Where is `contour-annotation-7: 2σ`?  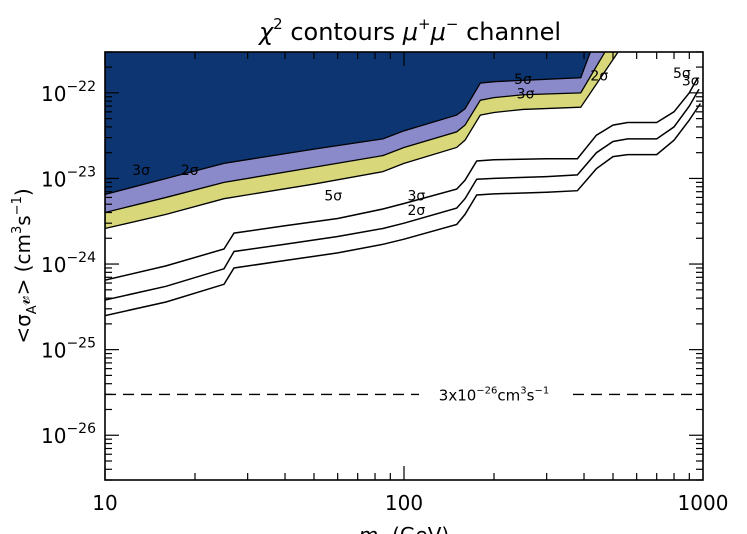
contour-annotation-7: 2σ is located at coordinates (416, 211).